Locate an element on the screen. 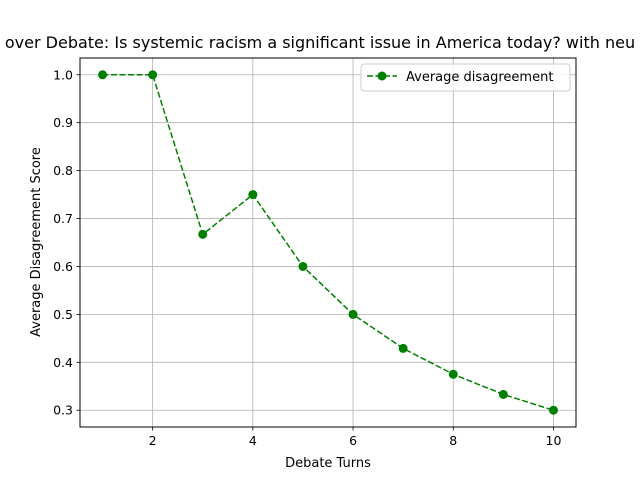 This screenshot has height=480, width=640. x-axis-label: Debate Turns is located at coordinates (328, 463).